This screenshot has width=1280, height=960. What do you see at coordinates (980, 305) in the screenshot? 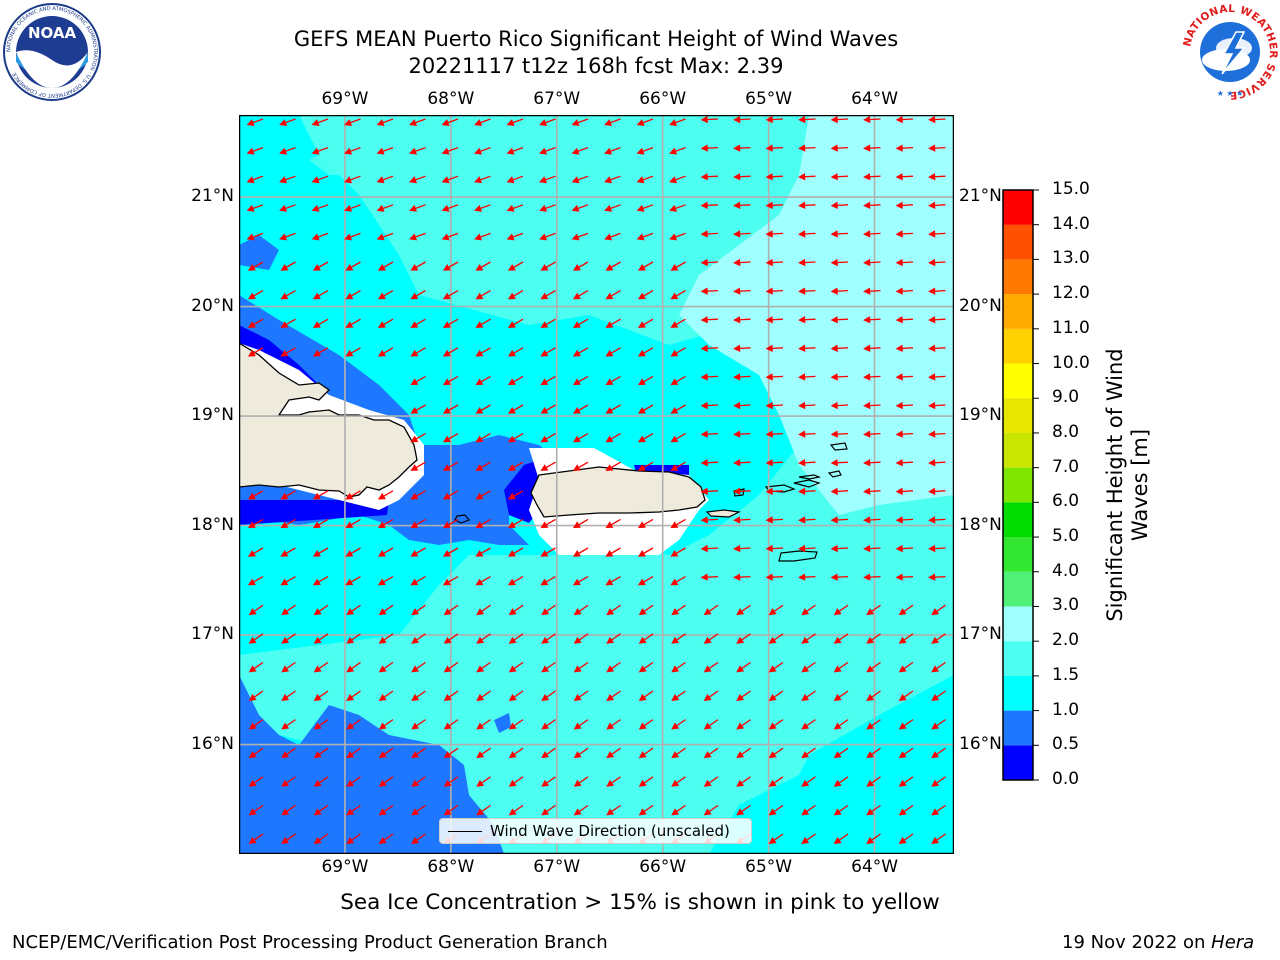
I see `lat-tick-label: 20°N` at bounding box center [980, 305].